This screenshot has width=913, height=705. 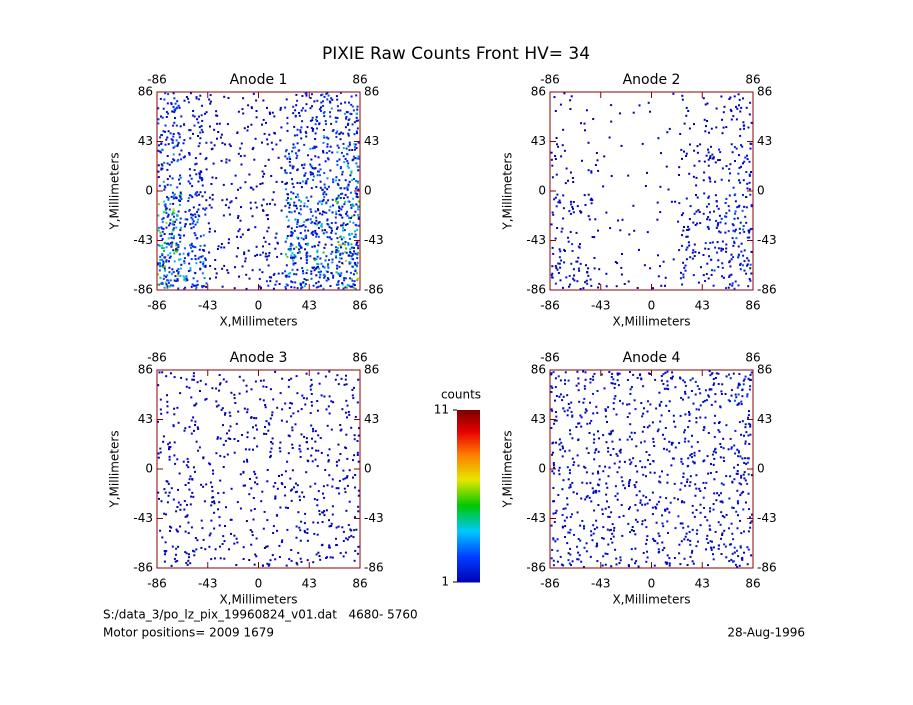 What do you see at coordinates (441, 410) in the screenshot?
I see `colorbar-tick-label: 11` at bounding box center [441, 410].